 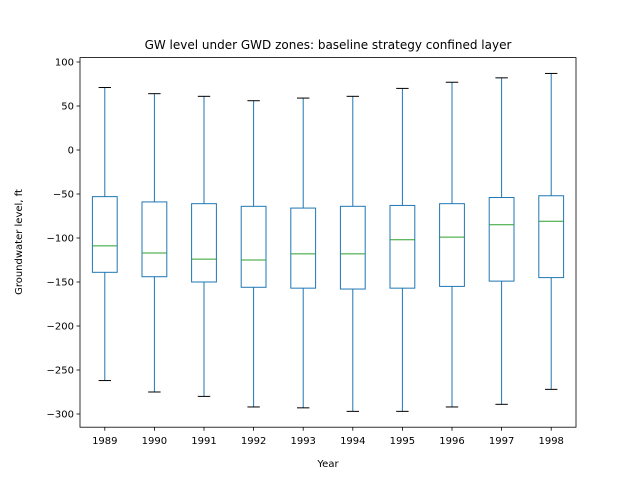 I want to click on y-axis: 100 50 0 −50 −100 −150 −200 −250 −300, so click(x=63, y=239).